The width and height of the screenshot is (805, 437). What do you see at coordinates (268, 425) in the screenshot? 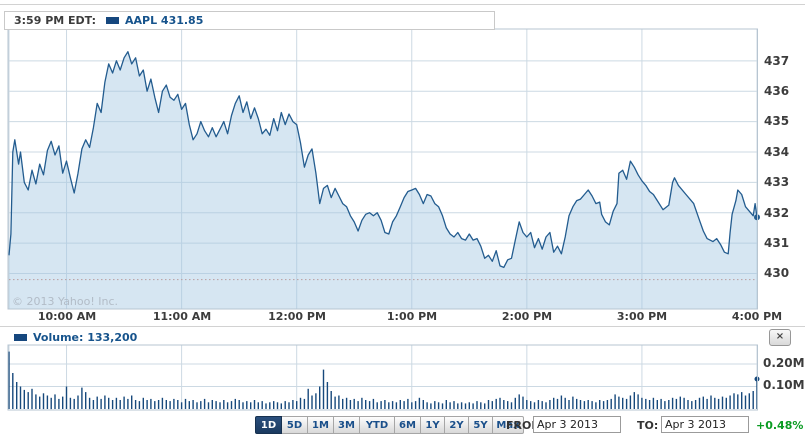
I see `range-button-1d: 1D` at bounding box center [268, 425].